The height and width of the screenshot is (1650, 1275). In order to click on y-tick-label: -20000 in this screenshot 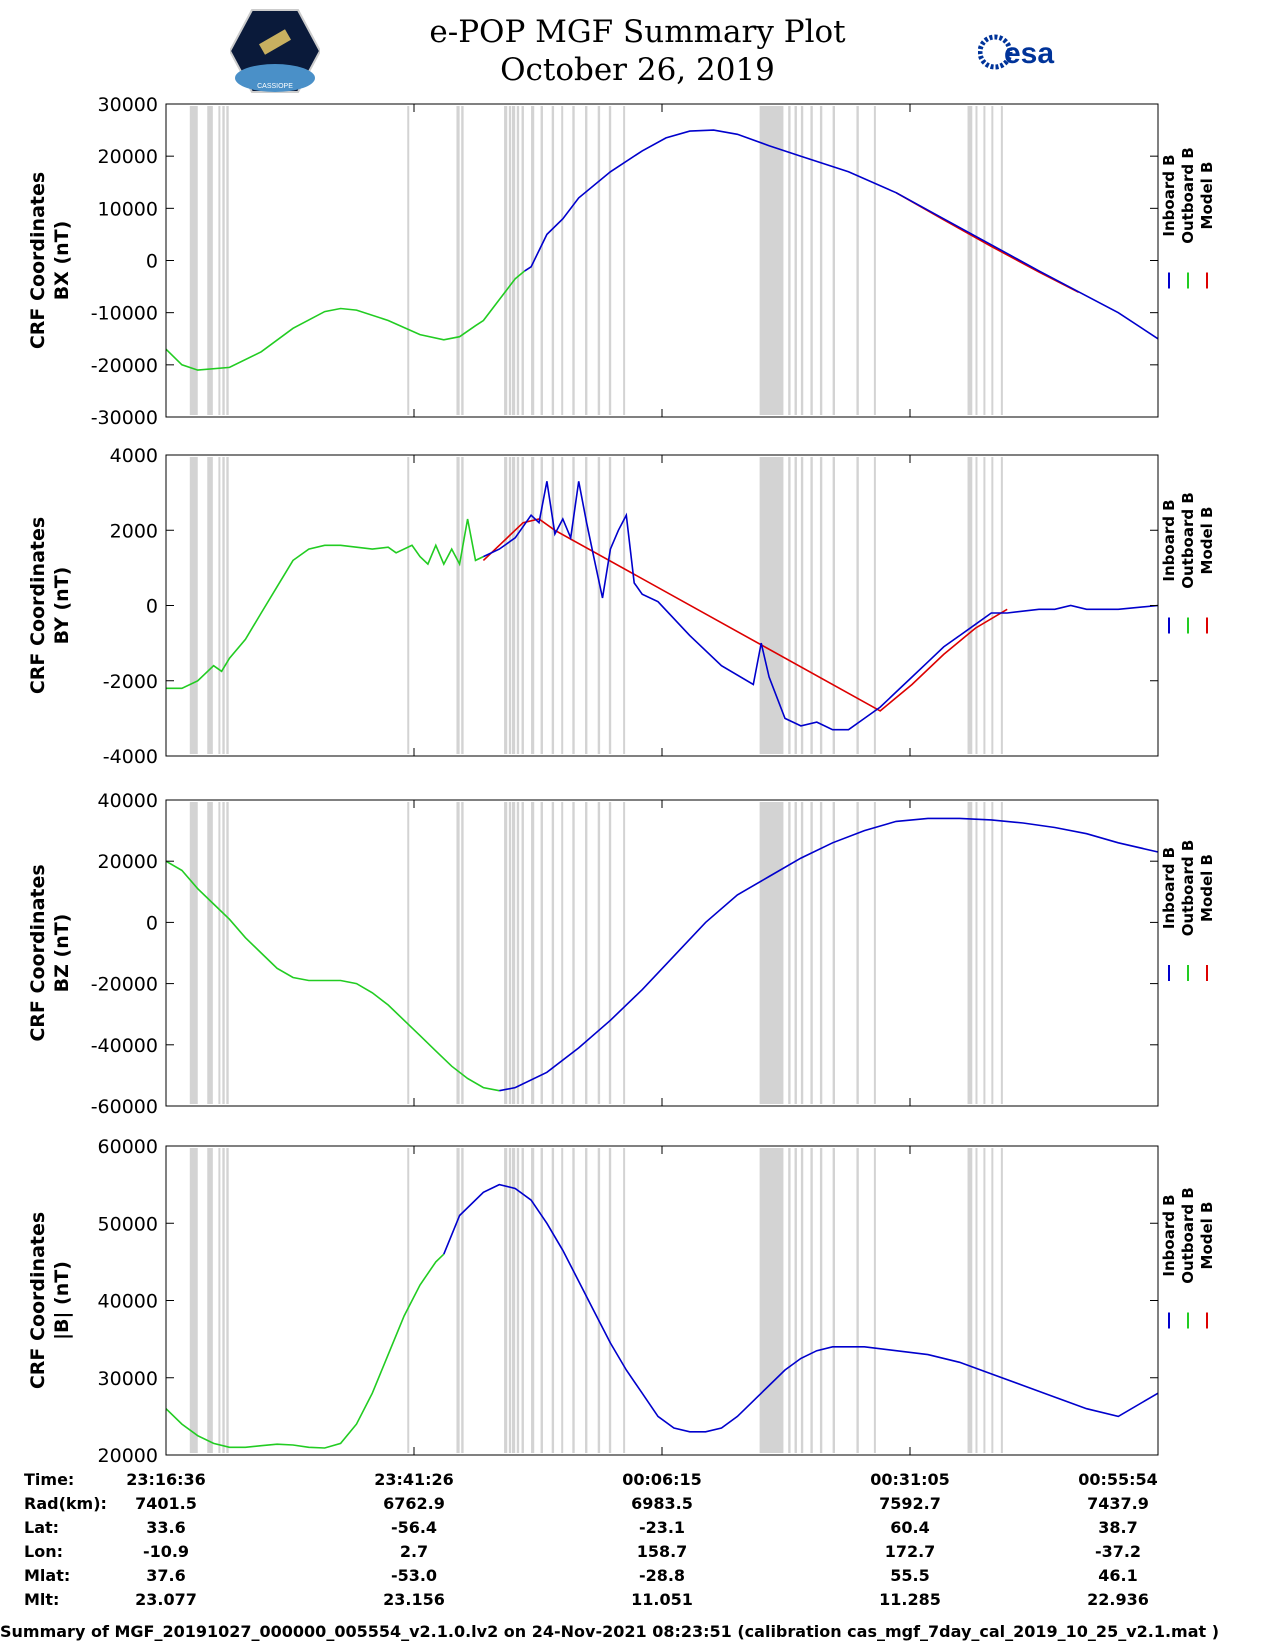, I will do `click(124, 985)`.